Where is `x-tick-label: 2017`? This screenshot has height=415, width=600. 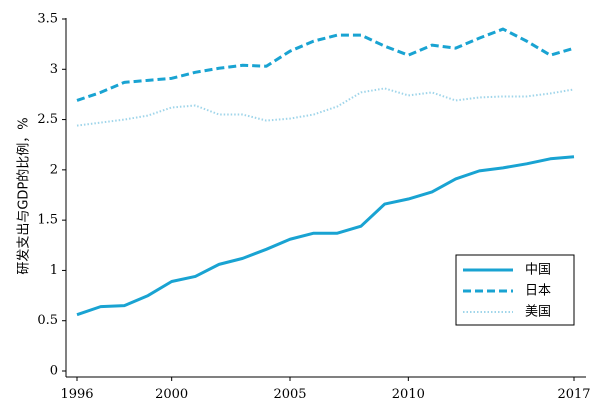 x-tick-label: 2017 is located at coordinates (573, 394).